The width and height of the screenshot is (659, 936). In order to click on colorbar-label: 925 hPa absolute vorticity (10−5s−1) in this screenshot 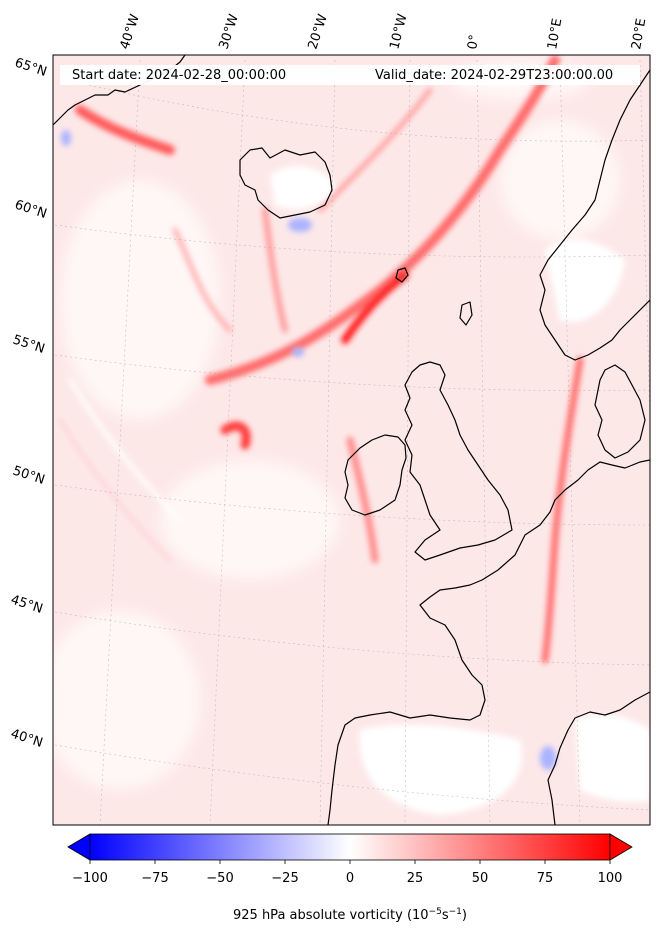, I will do `click(350, 915)`.